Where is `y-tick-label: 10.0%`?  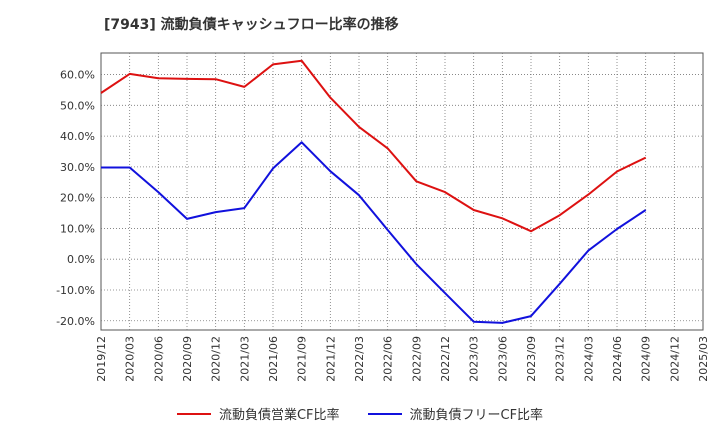
y-tick-label: 10.0% is located at coordinates (77, 228).